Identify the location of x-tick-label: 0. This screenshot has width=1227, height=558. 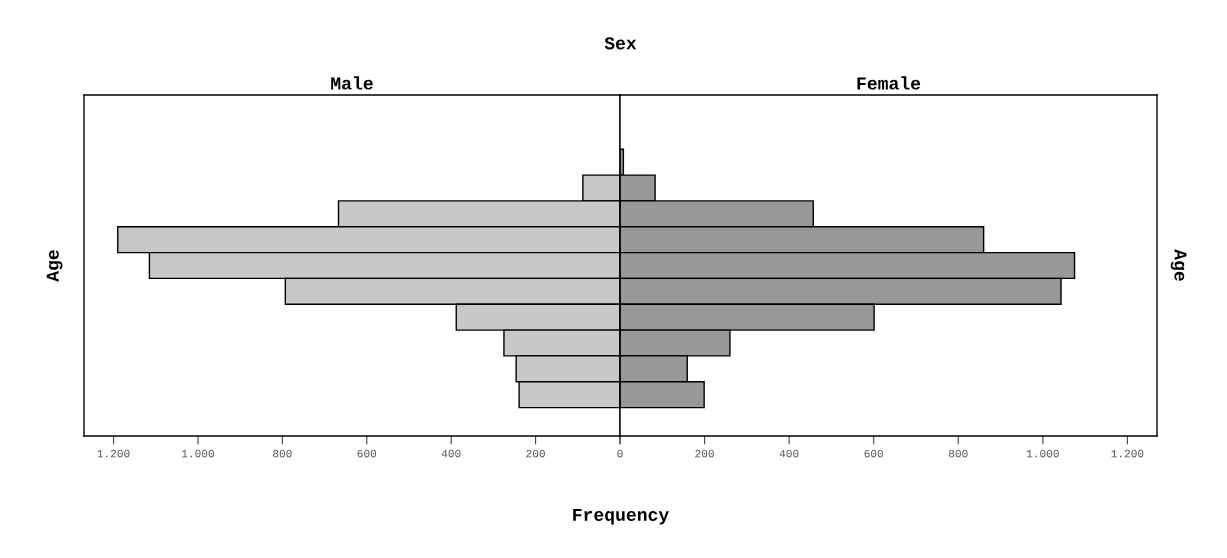
(620, 453).